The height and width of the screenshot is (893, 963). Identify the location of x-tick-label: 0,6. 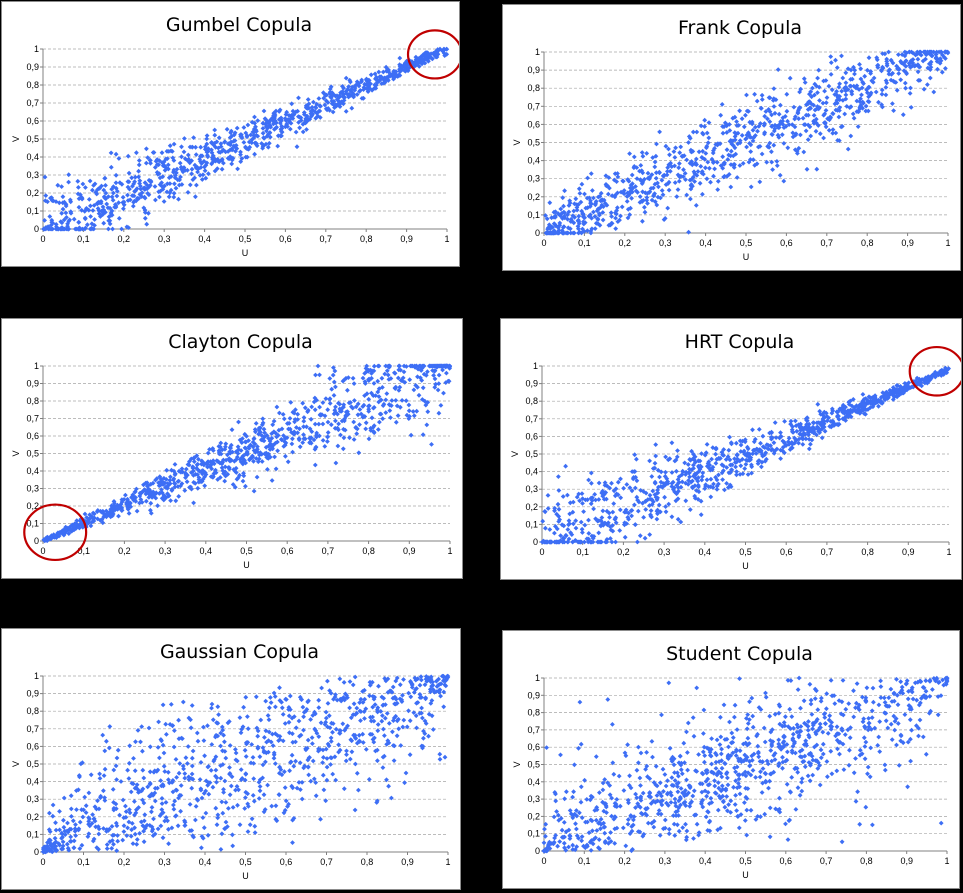
(287, 551).